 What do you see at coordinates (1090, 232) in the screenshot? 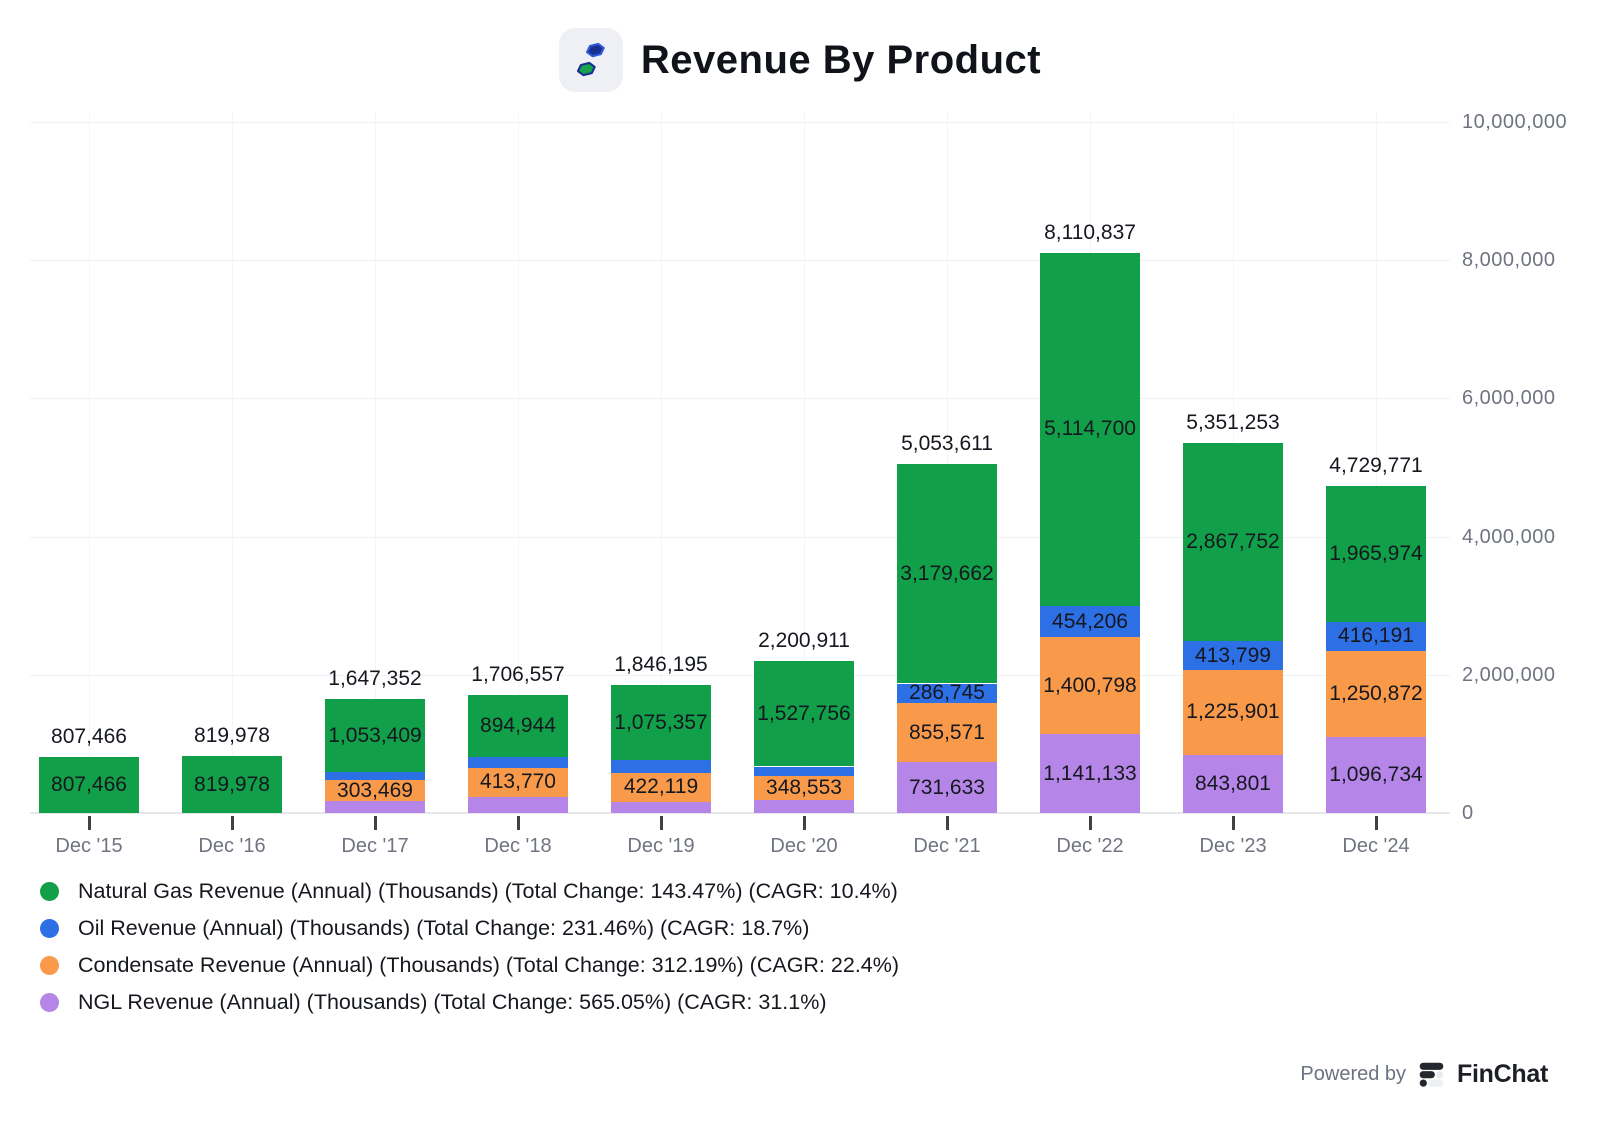
I see `bar-total-label: 8,110,837` at bounding box center [1090, 232].